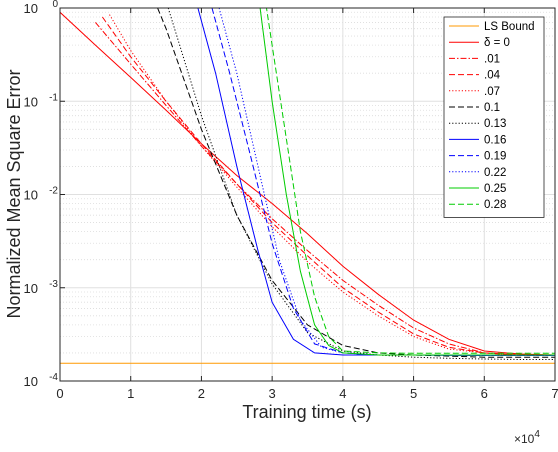  What do you see at coordinates (495, 157) in the screenshot?
I see `legend-label: 0.19` at bounding box center [495, 157].